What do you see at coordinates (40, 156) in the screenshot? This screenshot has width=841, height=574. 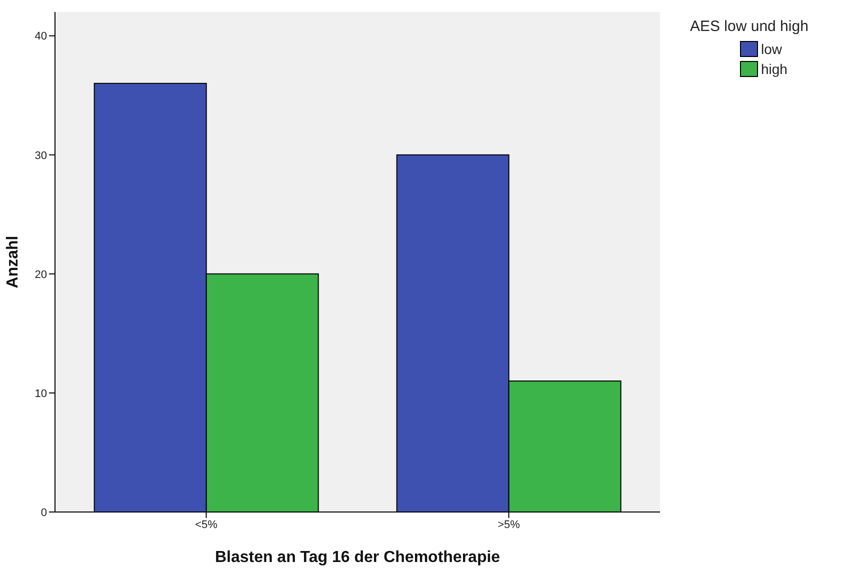 I see `y-tick-label: 30` at bounding box center [40, 156].